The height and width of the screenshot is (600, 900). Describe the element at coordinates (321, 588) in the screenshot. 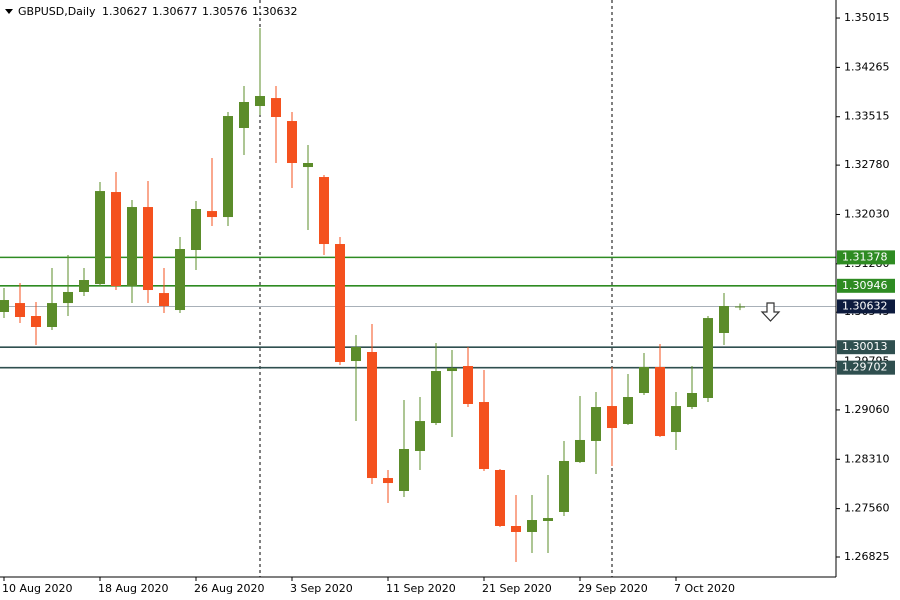

I see `x-tick-label: 3 Sep 2020` at that location.